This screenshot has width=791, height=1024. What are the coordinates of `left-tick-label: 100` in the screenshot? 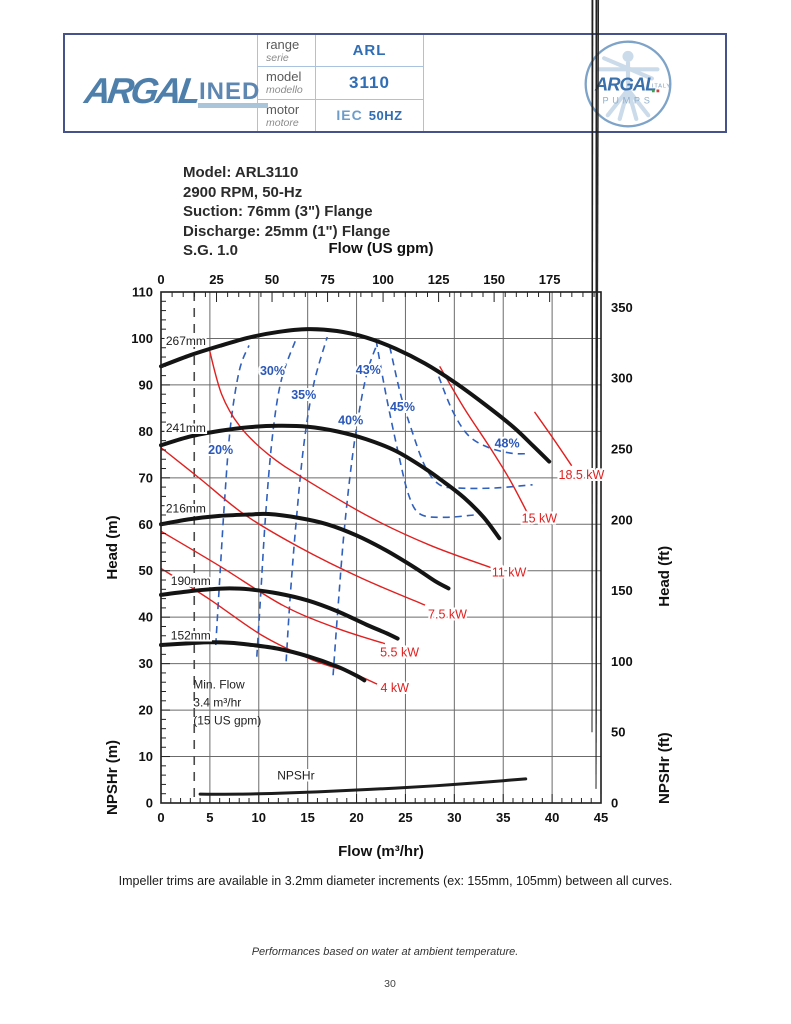 It's located at (142, 338).